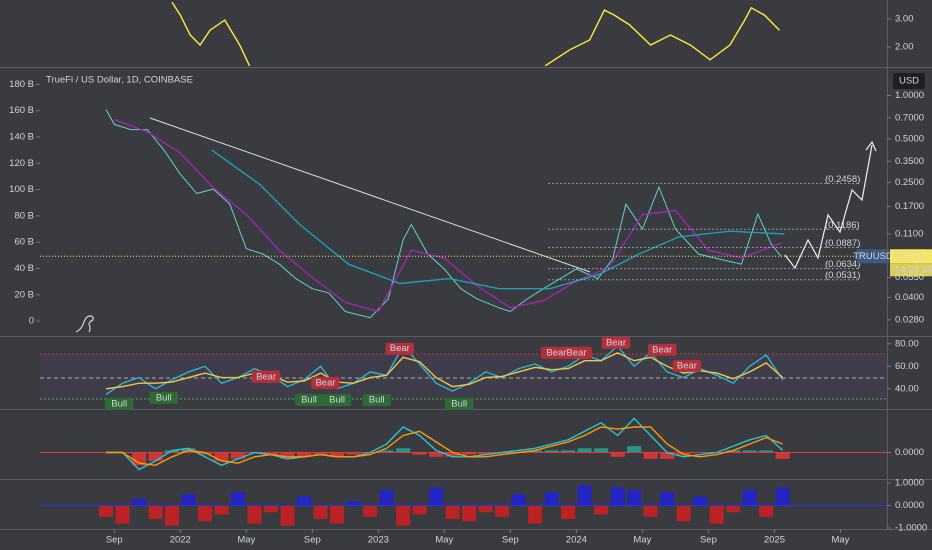 The image size is (932, 550). What do you see at coordinates (566, 352) in the screenshot?
I see `signal-label: BearBear` at bounding box center [566, 352].